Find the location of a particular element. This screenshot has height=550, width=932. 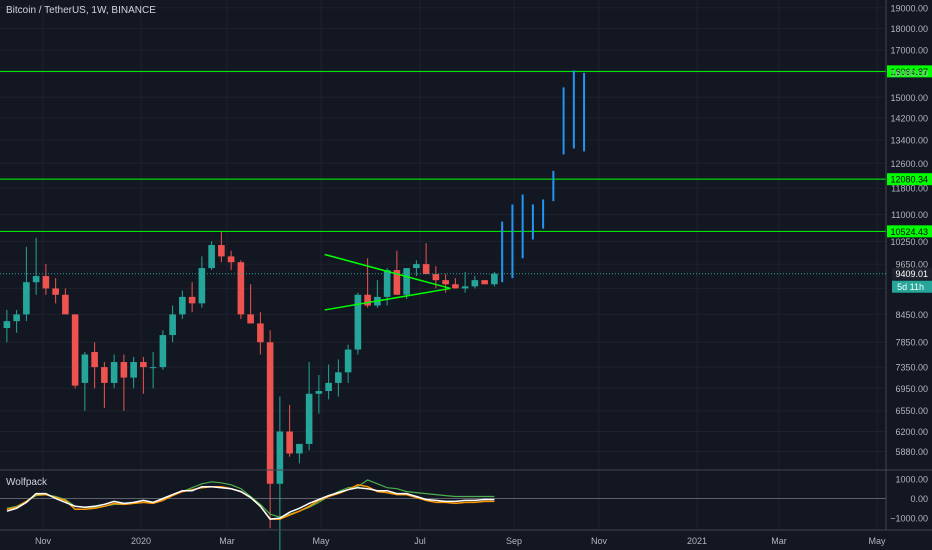

price-tick-label: 19000.00 is located at coordinates (909, 8).